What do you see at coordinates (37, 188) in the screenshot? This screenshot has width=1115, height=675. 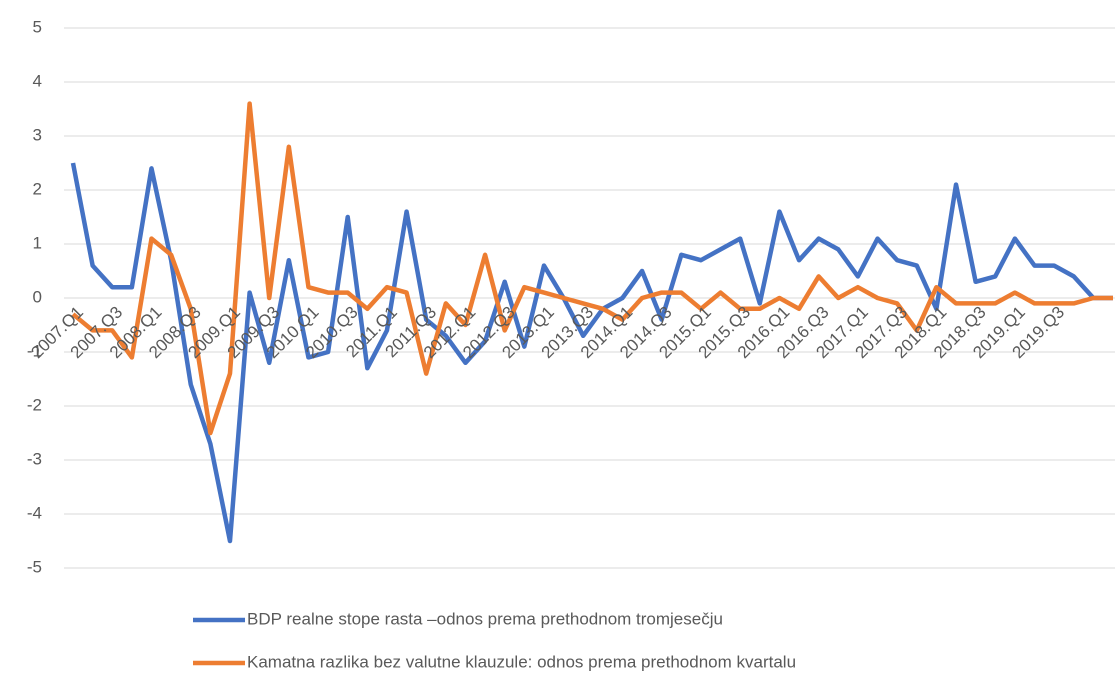 I see `y-tick-label: 2` at bounding box center [37, 188].